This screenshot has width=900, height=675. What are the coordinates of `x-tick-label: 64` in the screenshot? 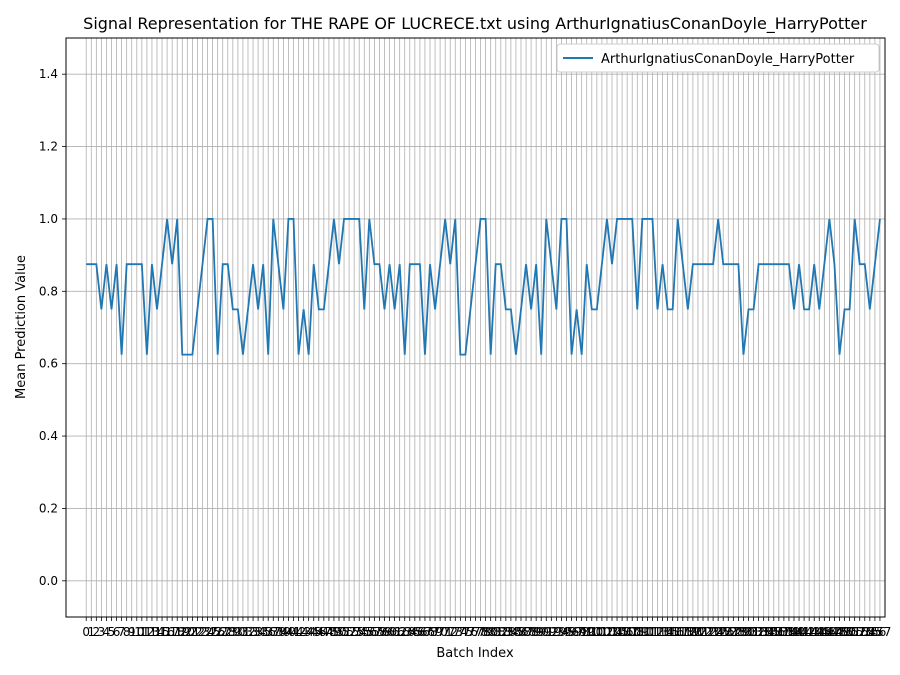 It's located at (409, 632).